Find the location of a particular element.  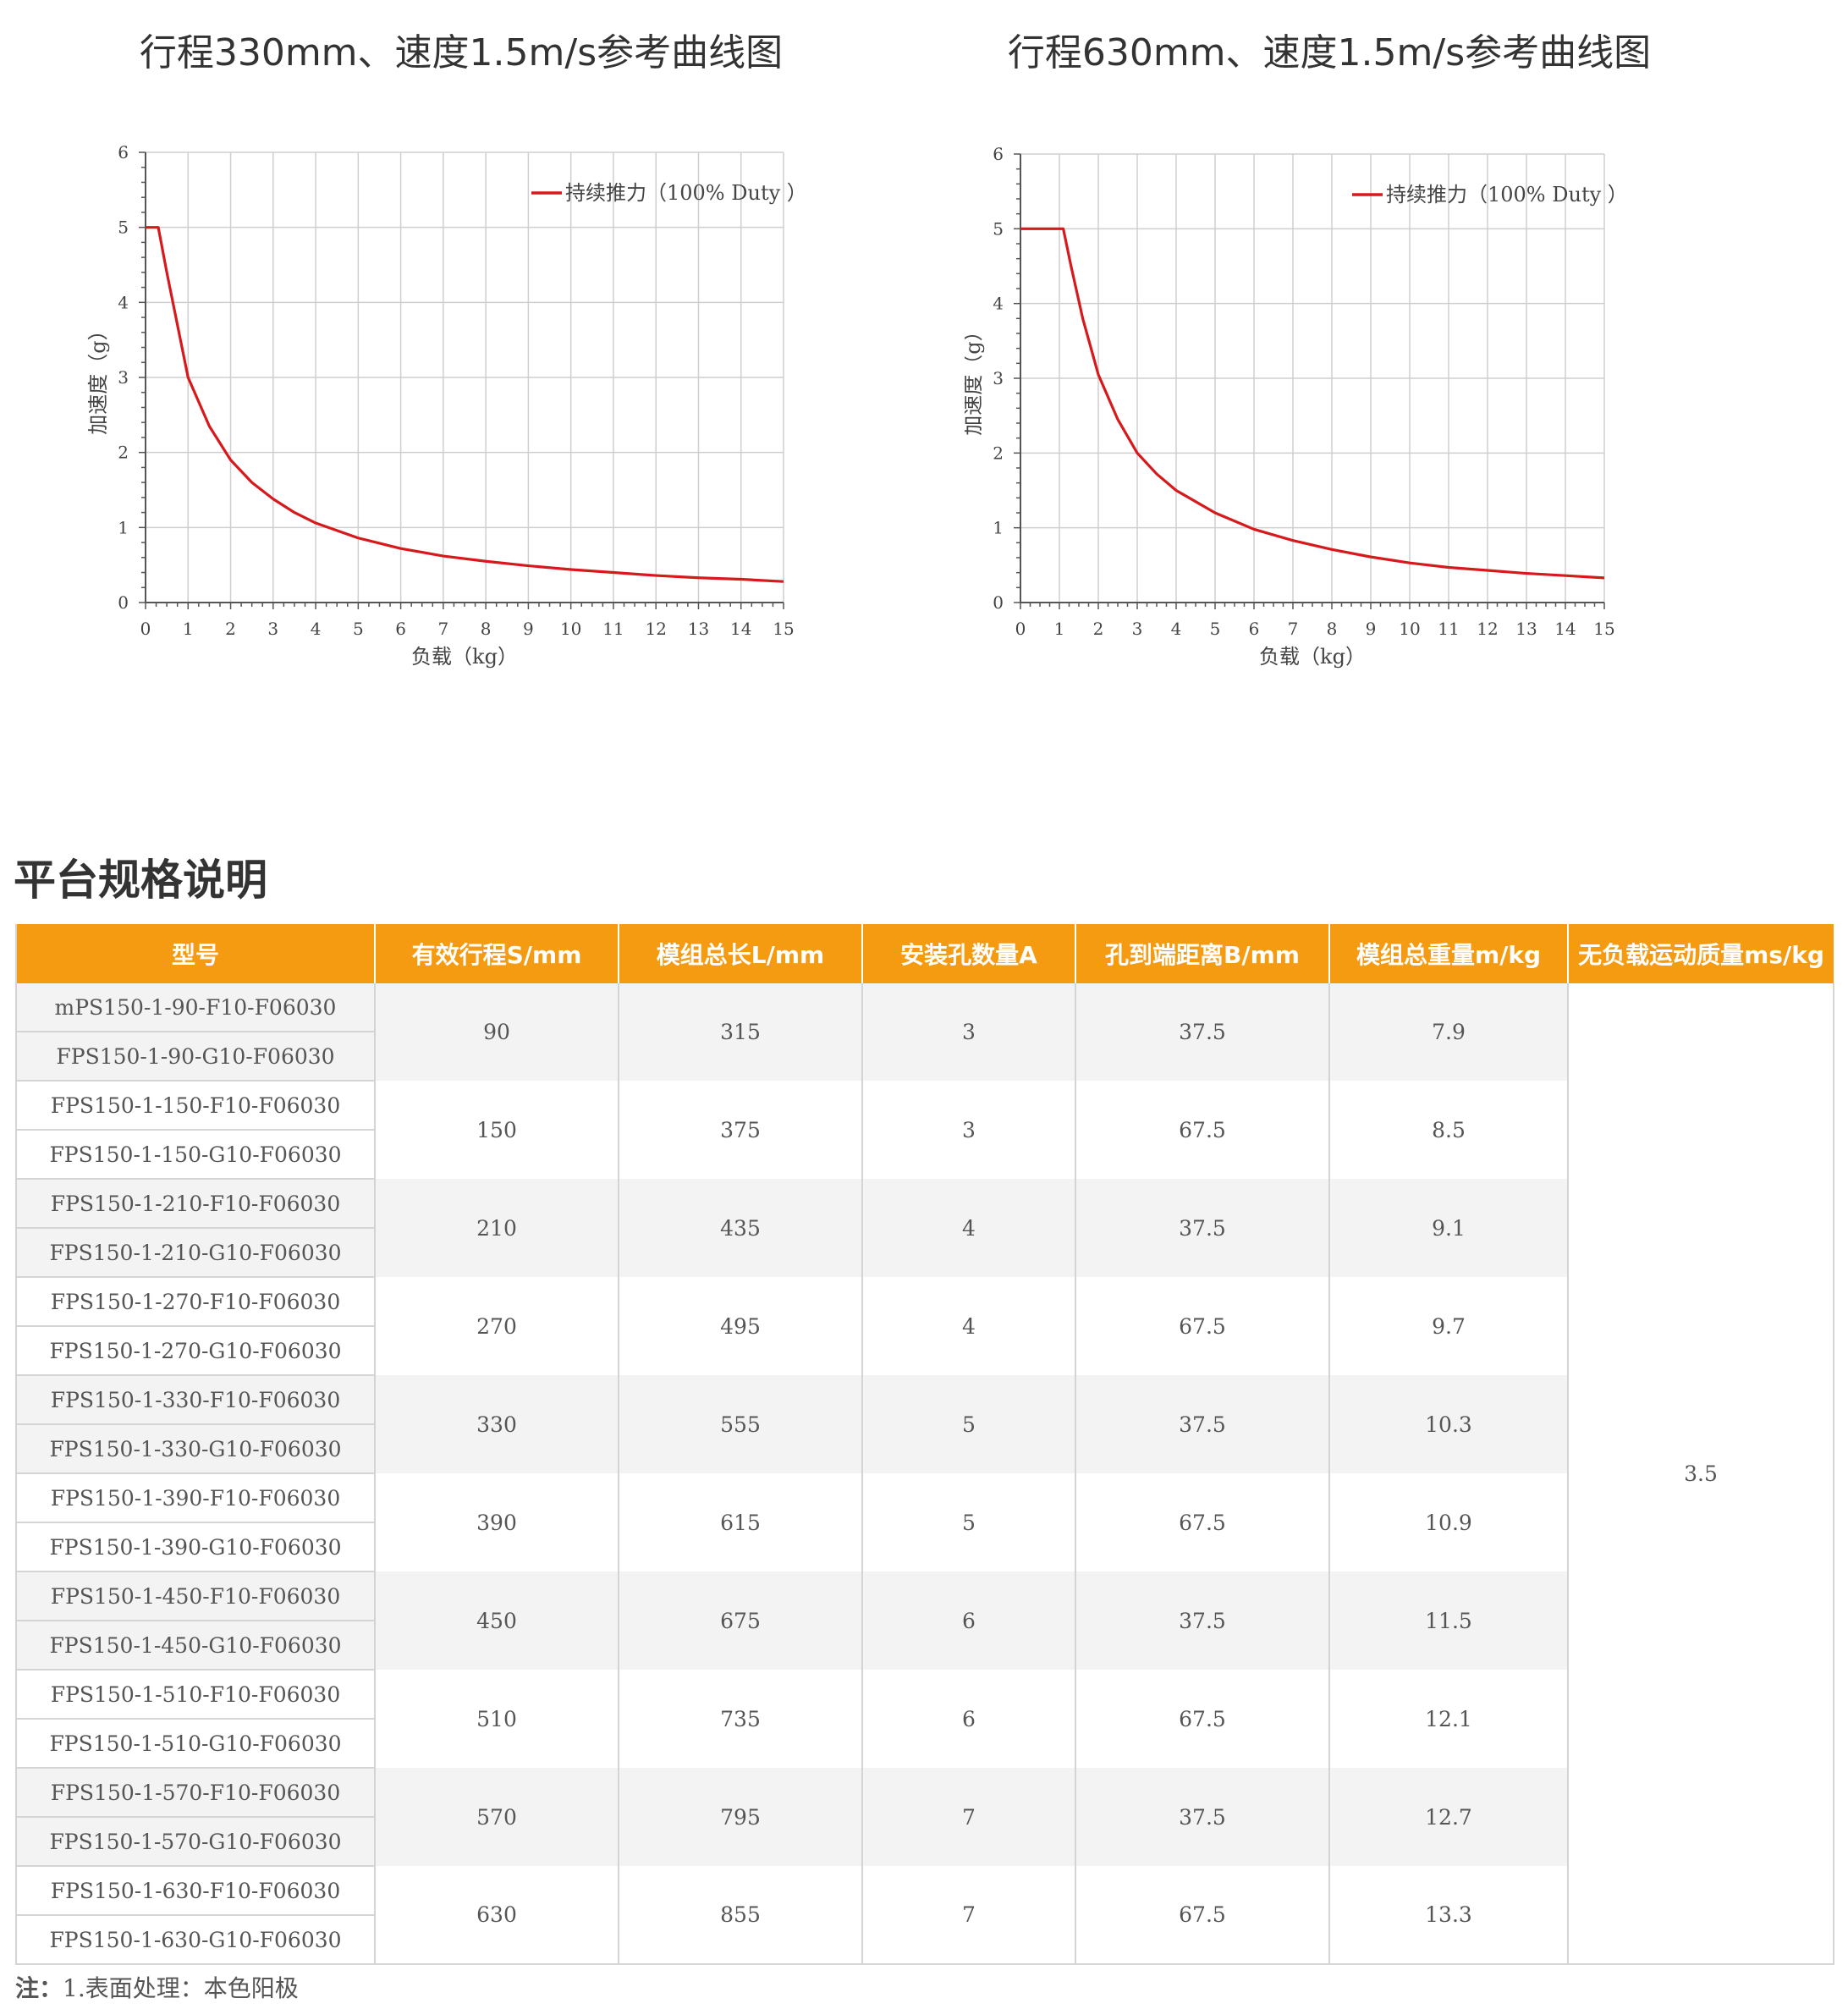

cell-model: FPS150-1-150-G10-F06030 is located at coordinates (196, 1155).